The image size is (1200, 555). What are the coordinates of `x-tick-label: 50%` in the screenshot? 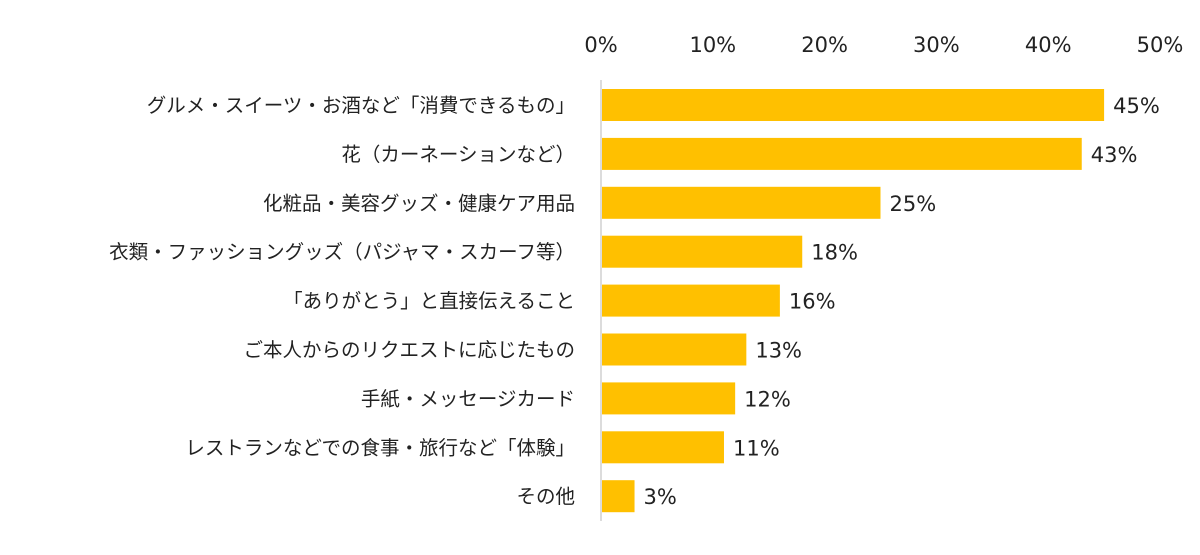 It's located at (1160, 45).